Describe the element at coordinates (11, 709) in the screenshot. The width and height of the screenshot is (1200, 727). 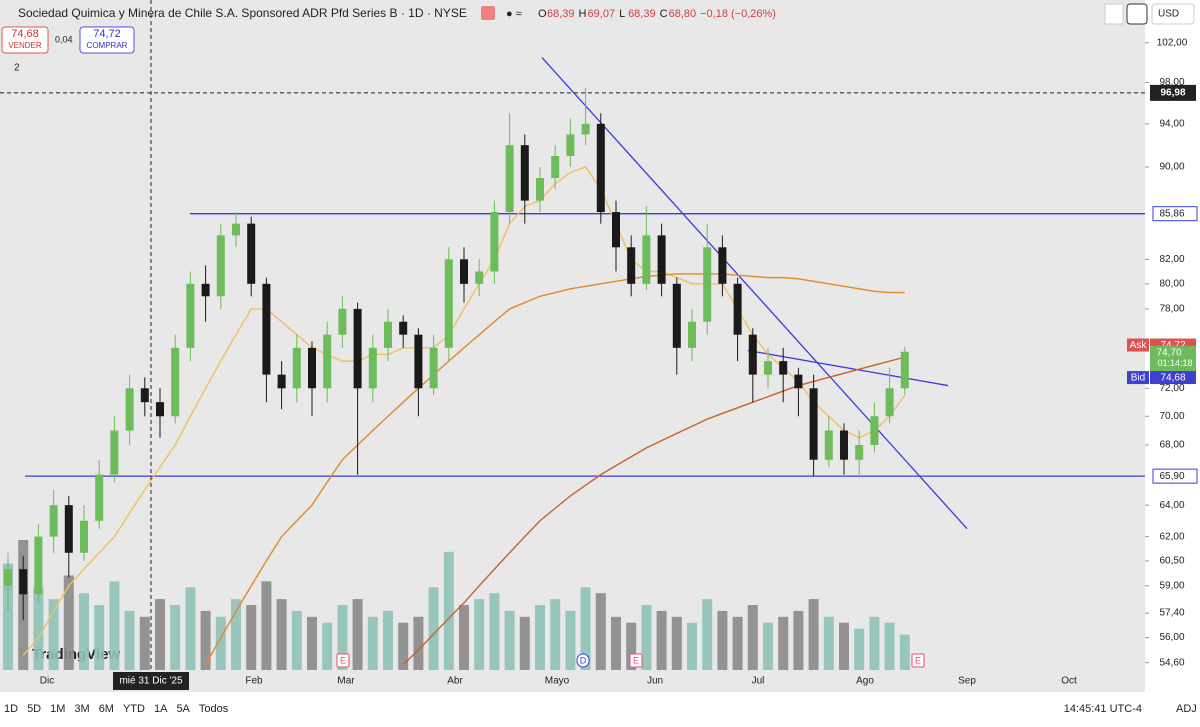
I see `range-button: 1D` at that location.